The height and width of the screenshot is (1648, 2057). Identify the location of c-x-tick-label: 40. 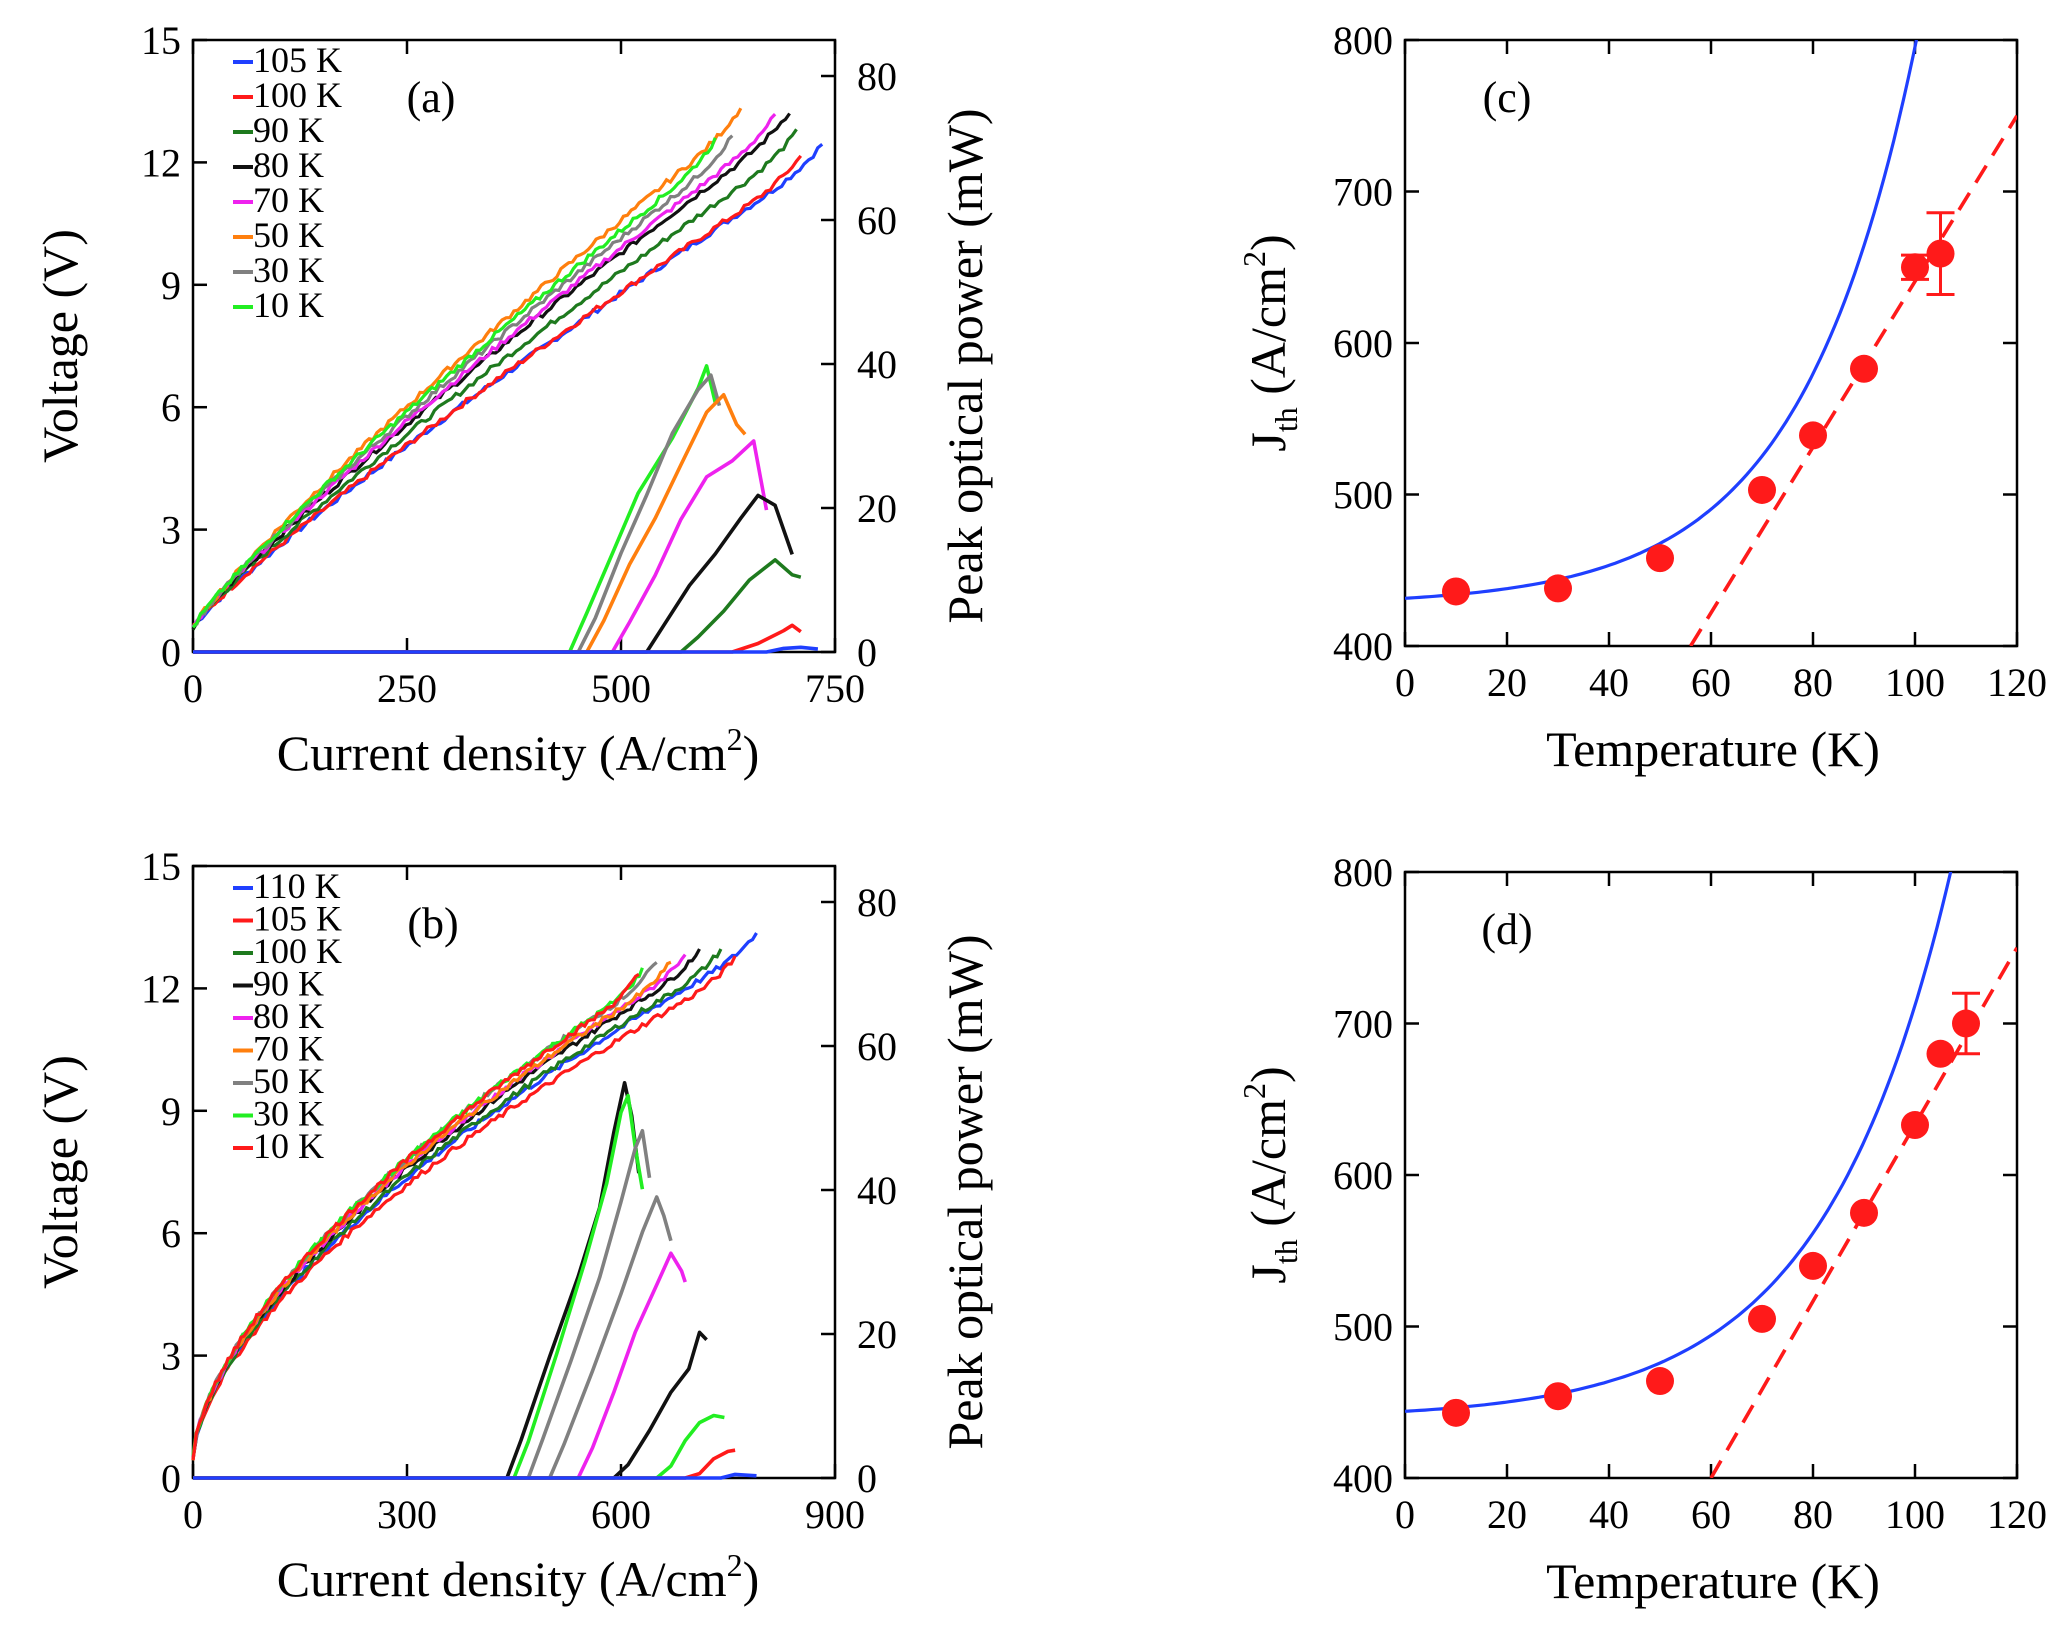
(1609, 682).